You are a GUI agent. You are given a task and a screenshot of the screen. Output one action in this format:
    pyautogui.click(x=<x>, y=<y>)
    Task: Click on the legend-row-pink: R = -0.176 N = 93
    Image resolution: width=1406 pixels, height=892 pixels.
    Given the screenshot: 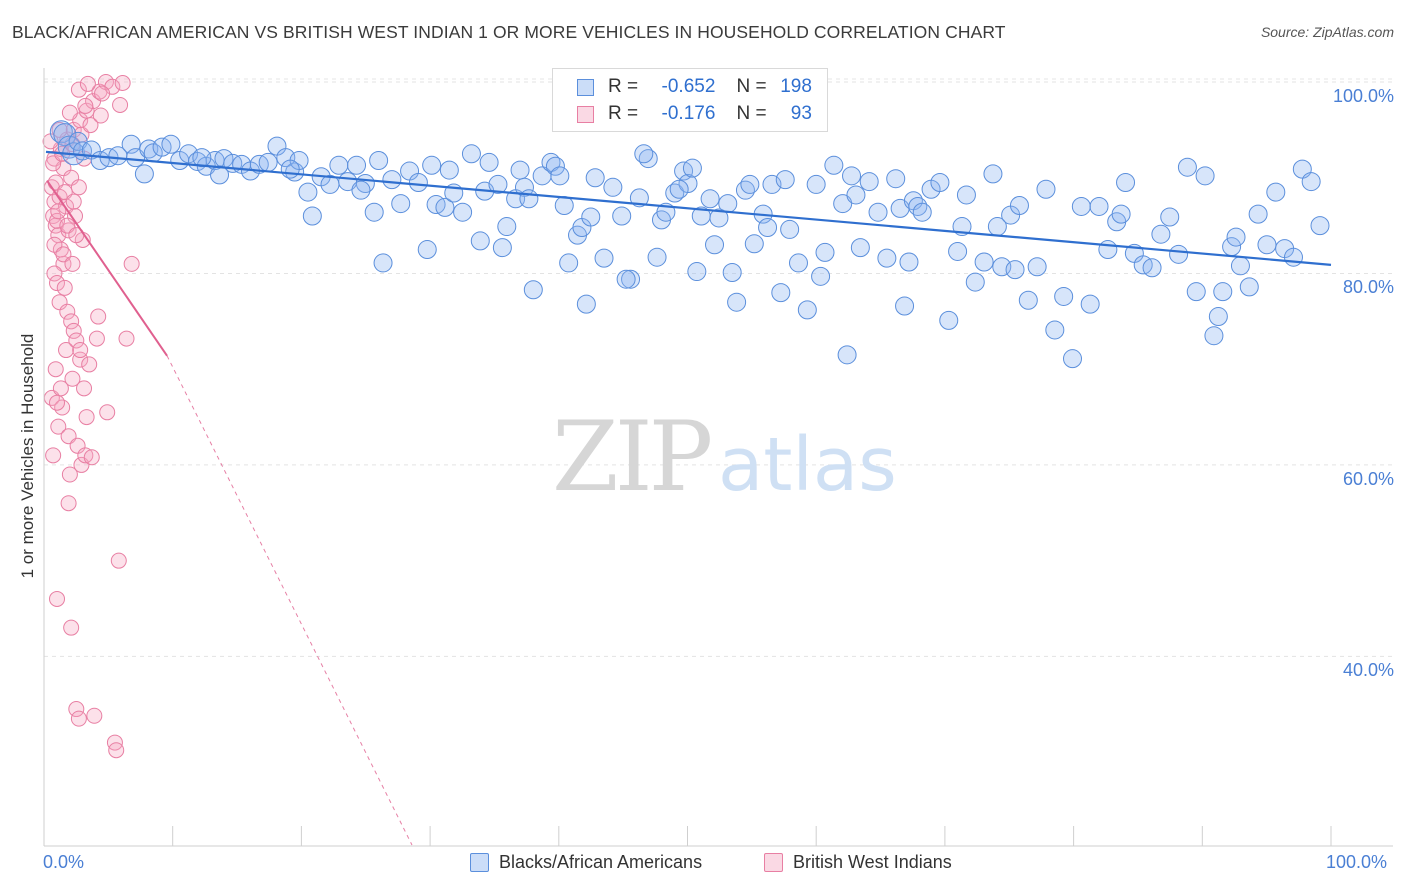 What is the action you would take?
    pyautogui.click(x=694, y=114)
    